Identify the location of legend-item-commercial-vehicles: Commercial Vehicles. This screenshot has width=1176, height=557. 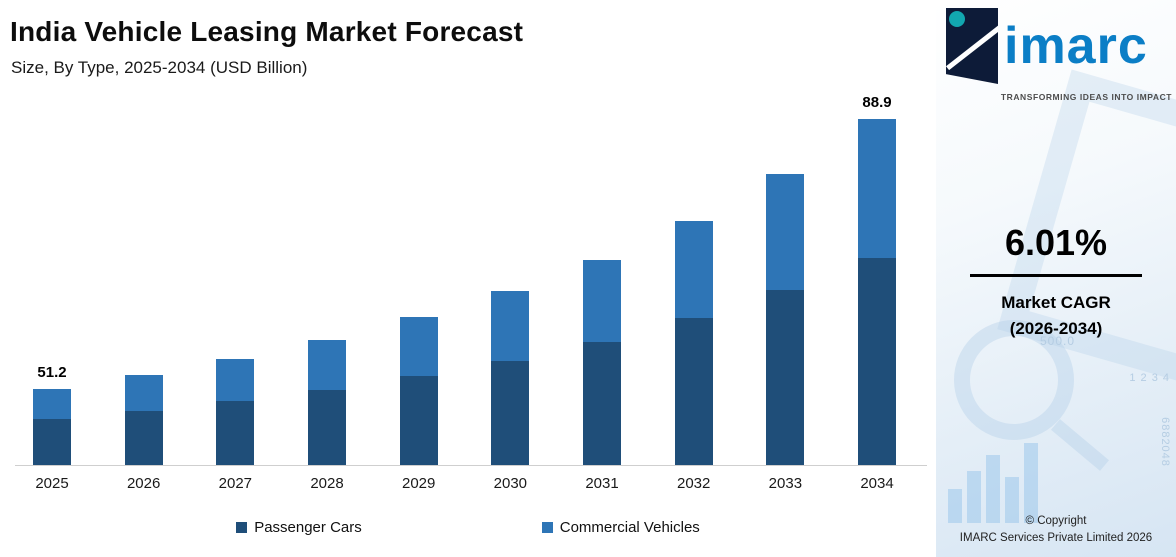
(620, 527).